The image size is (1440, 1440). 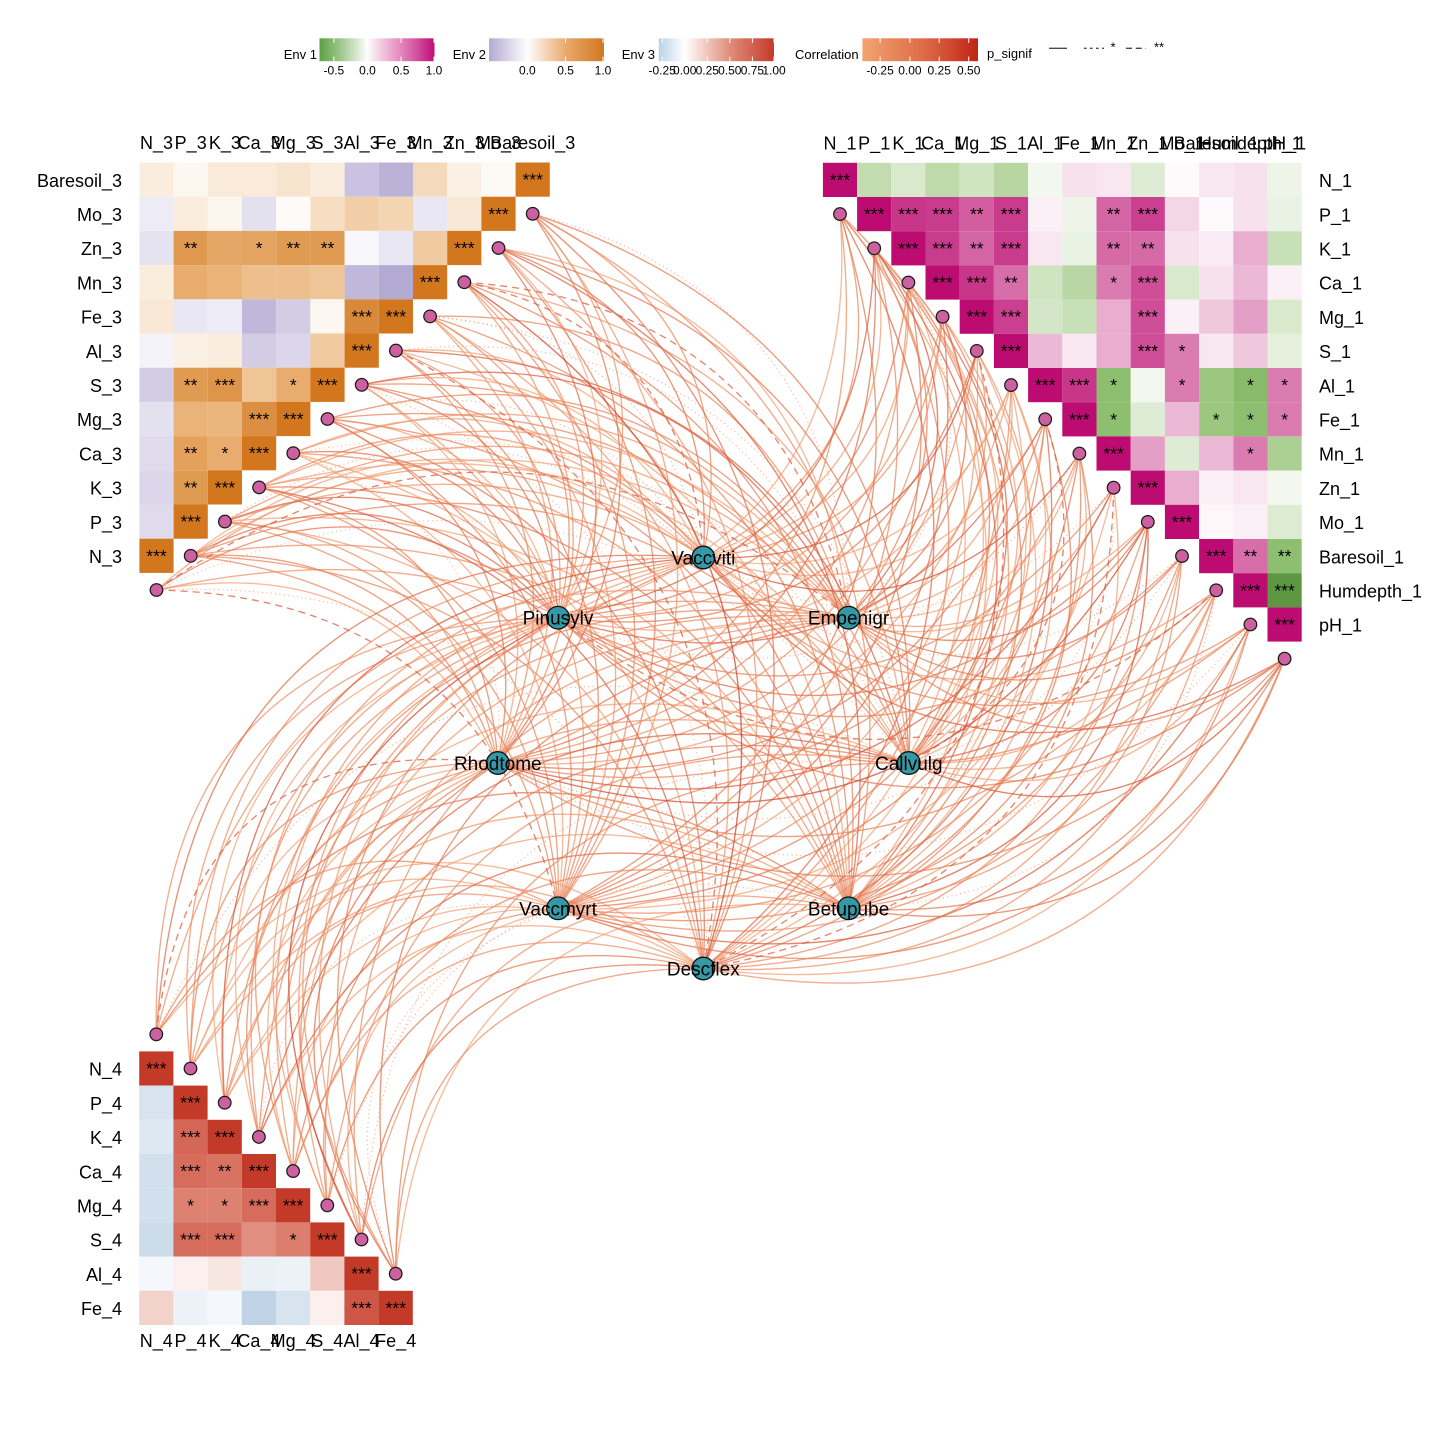 I want to click on svg-text: Mn_3, so click(x=430, y=143).